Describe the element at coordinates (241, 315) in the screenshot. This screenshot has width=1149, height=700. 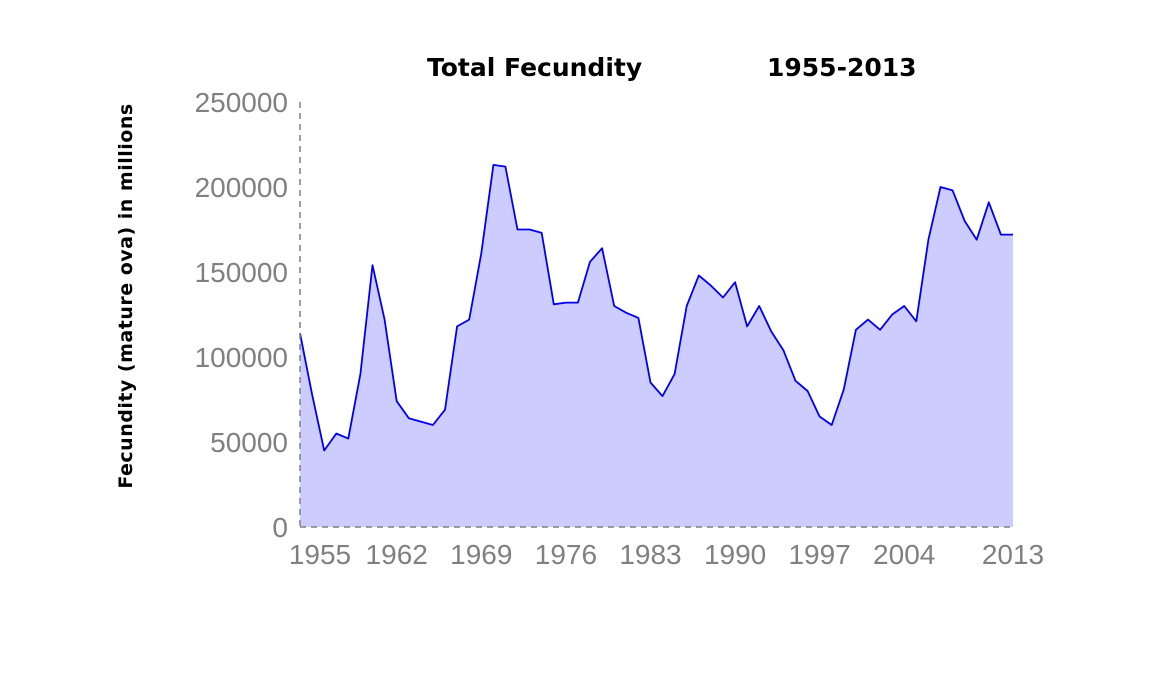
I see `y-tick-labels: 0 50000 100000 150000 200000 250000` at that location.